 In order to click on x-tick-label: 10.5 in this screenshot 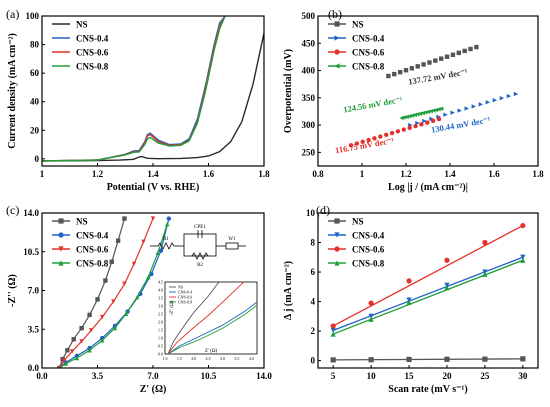, I will do `click(209, 376)`.